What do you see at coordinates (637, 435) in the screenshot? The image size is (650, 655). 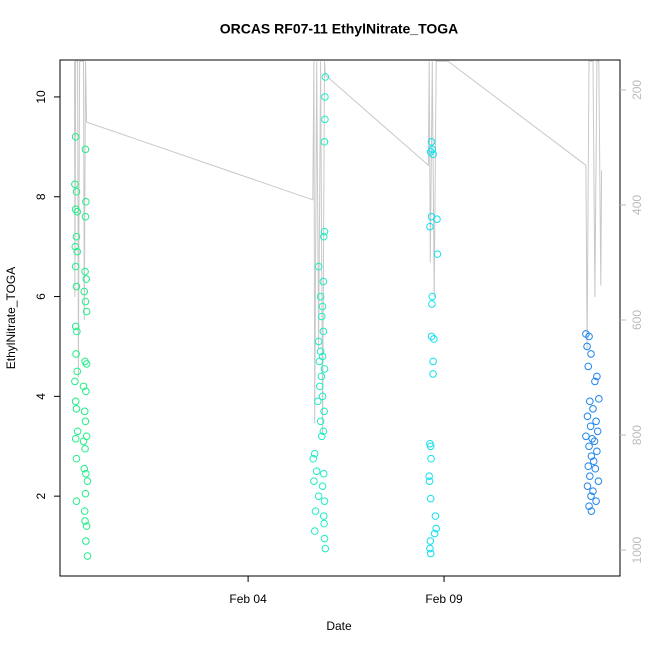 I see `y2-tick-label: 800` at bounding box center [637, 435].